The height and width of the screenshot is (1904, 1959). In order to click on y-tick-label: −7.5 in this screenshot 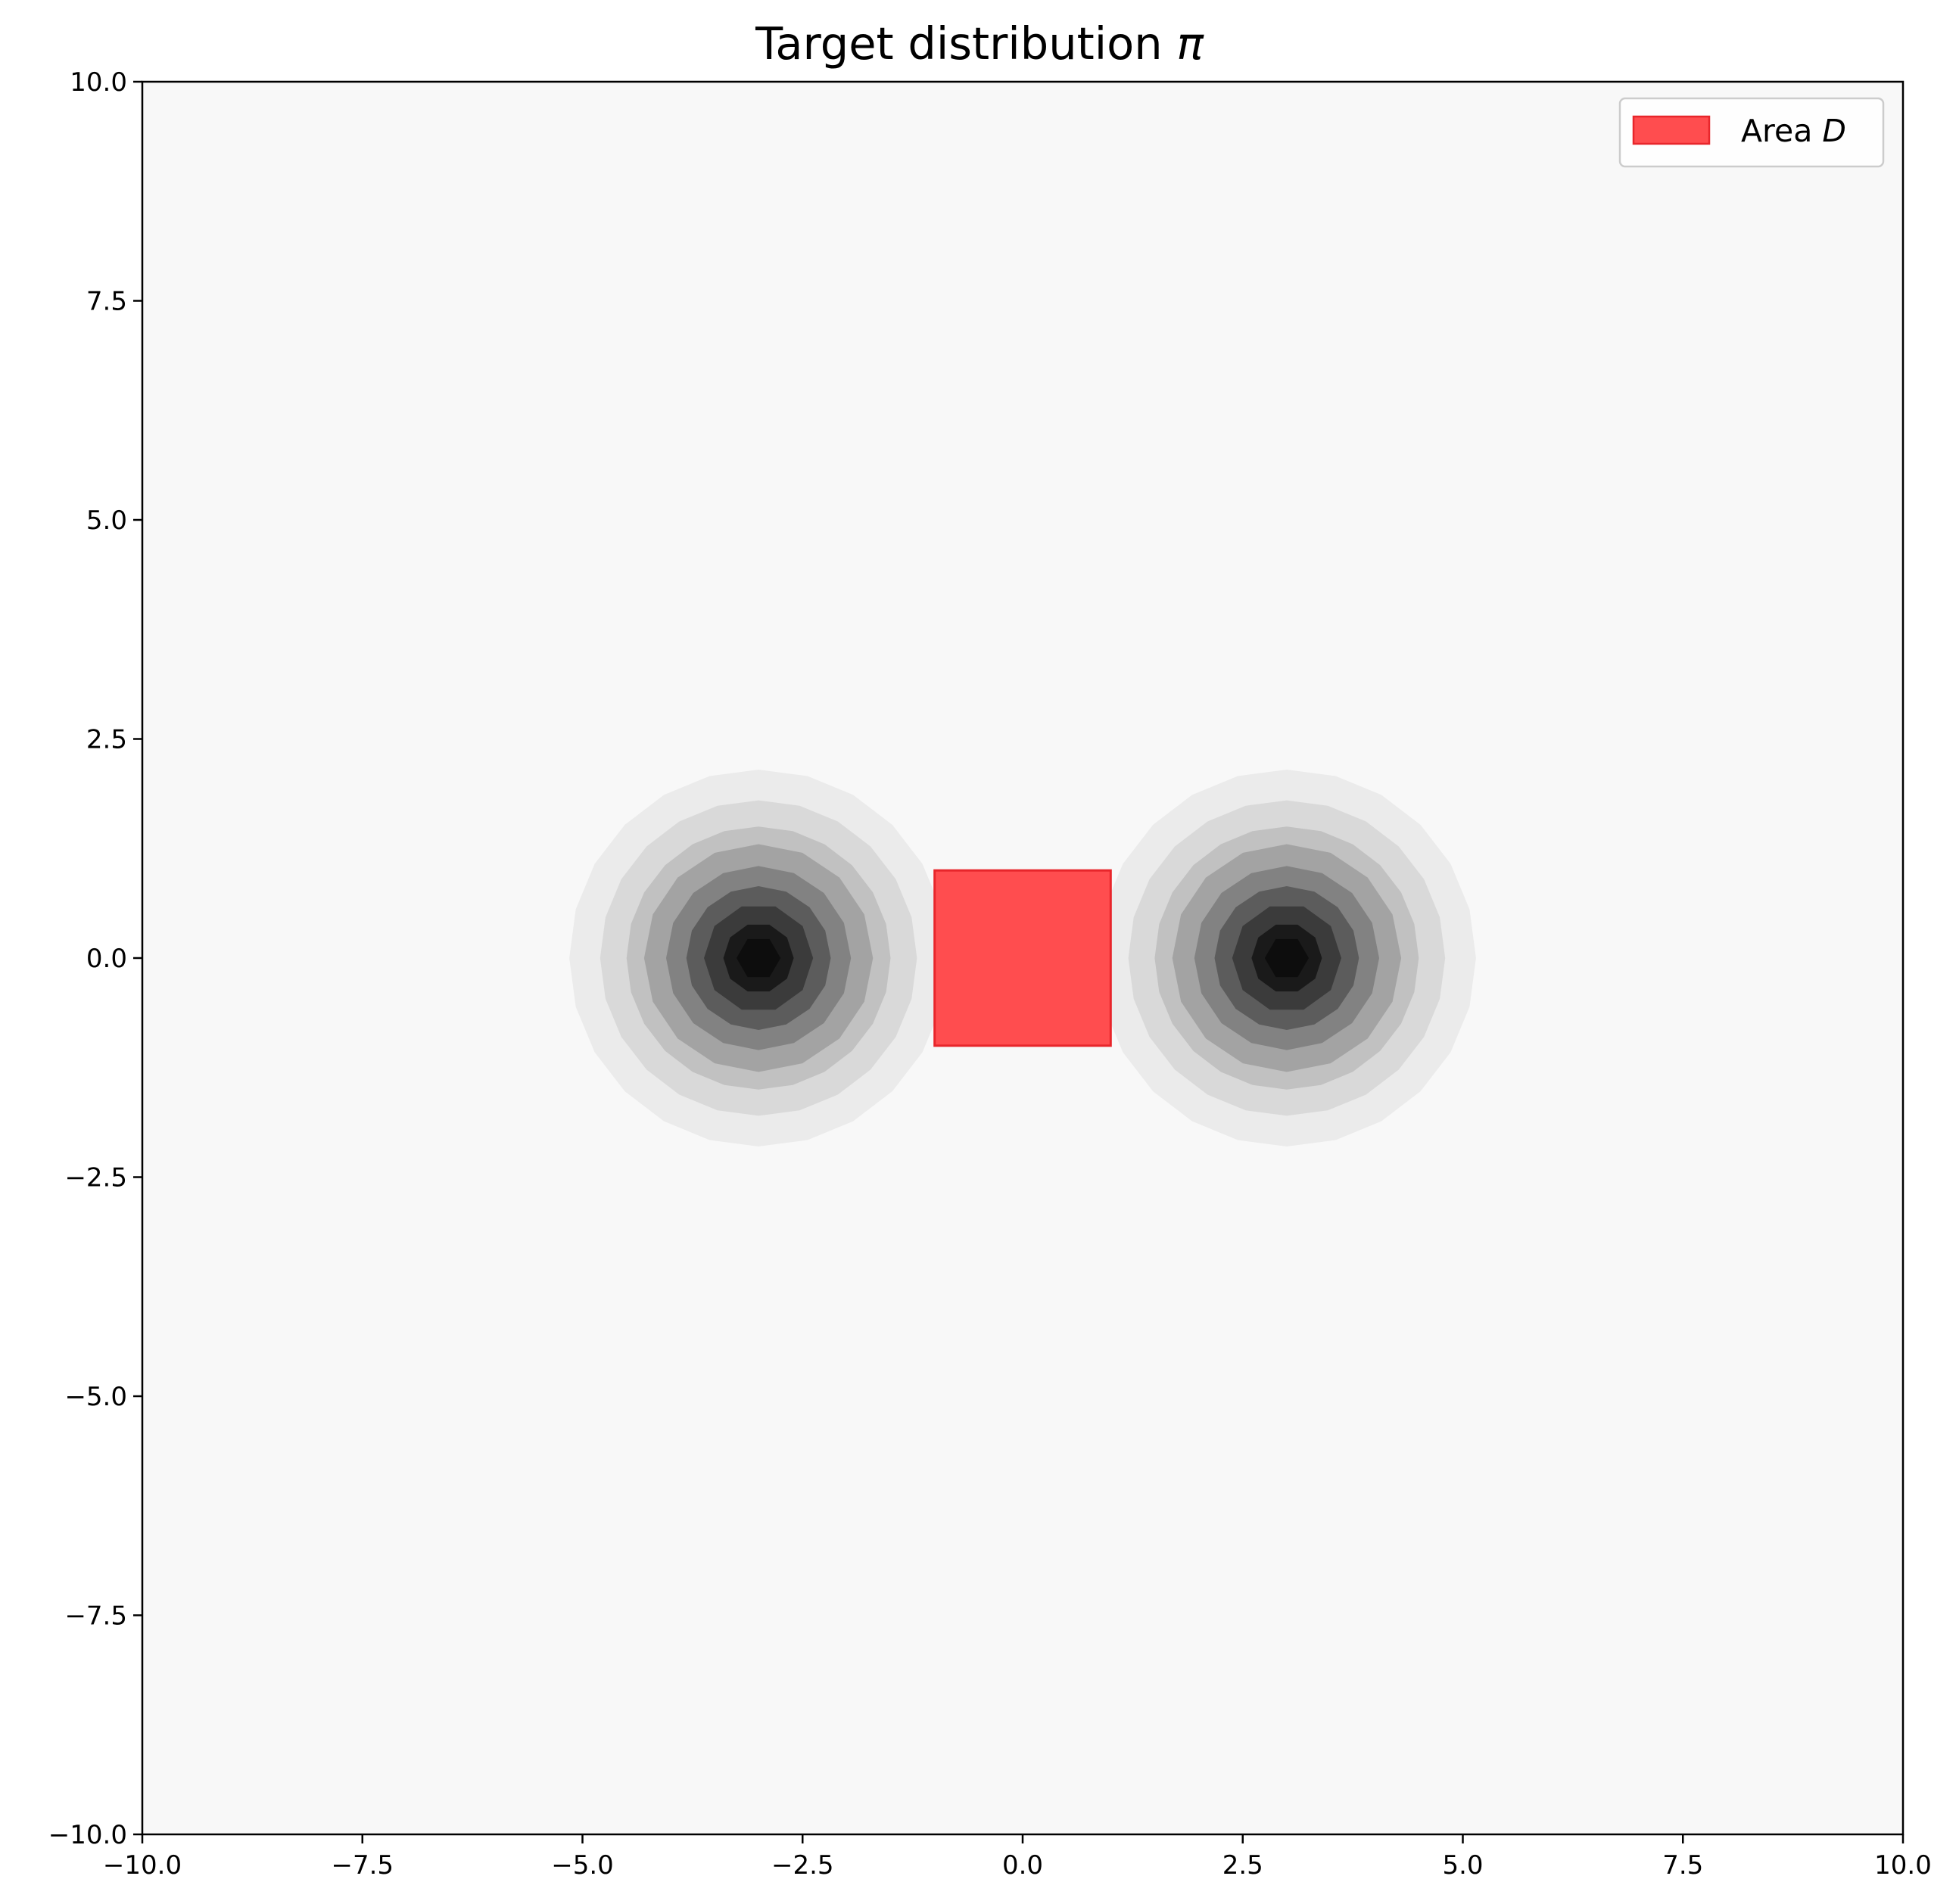, I will do `click(95, 1617)`.